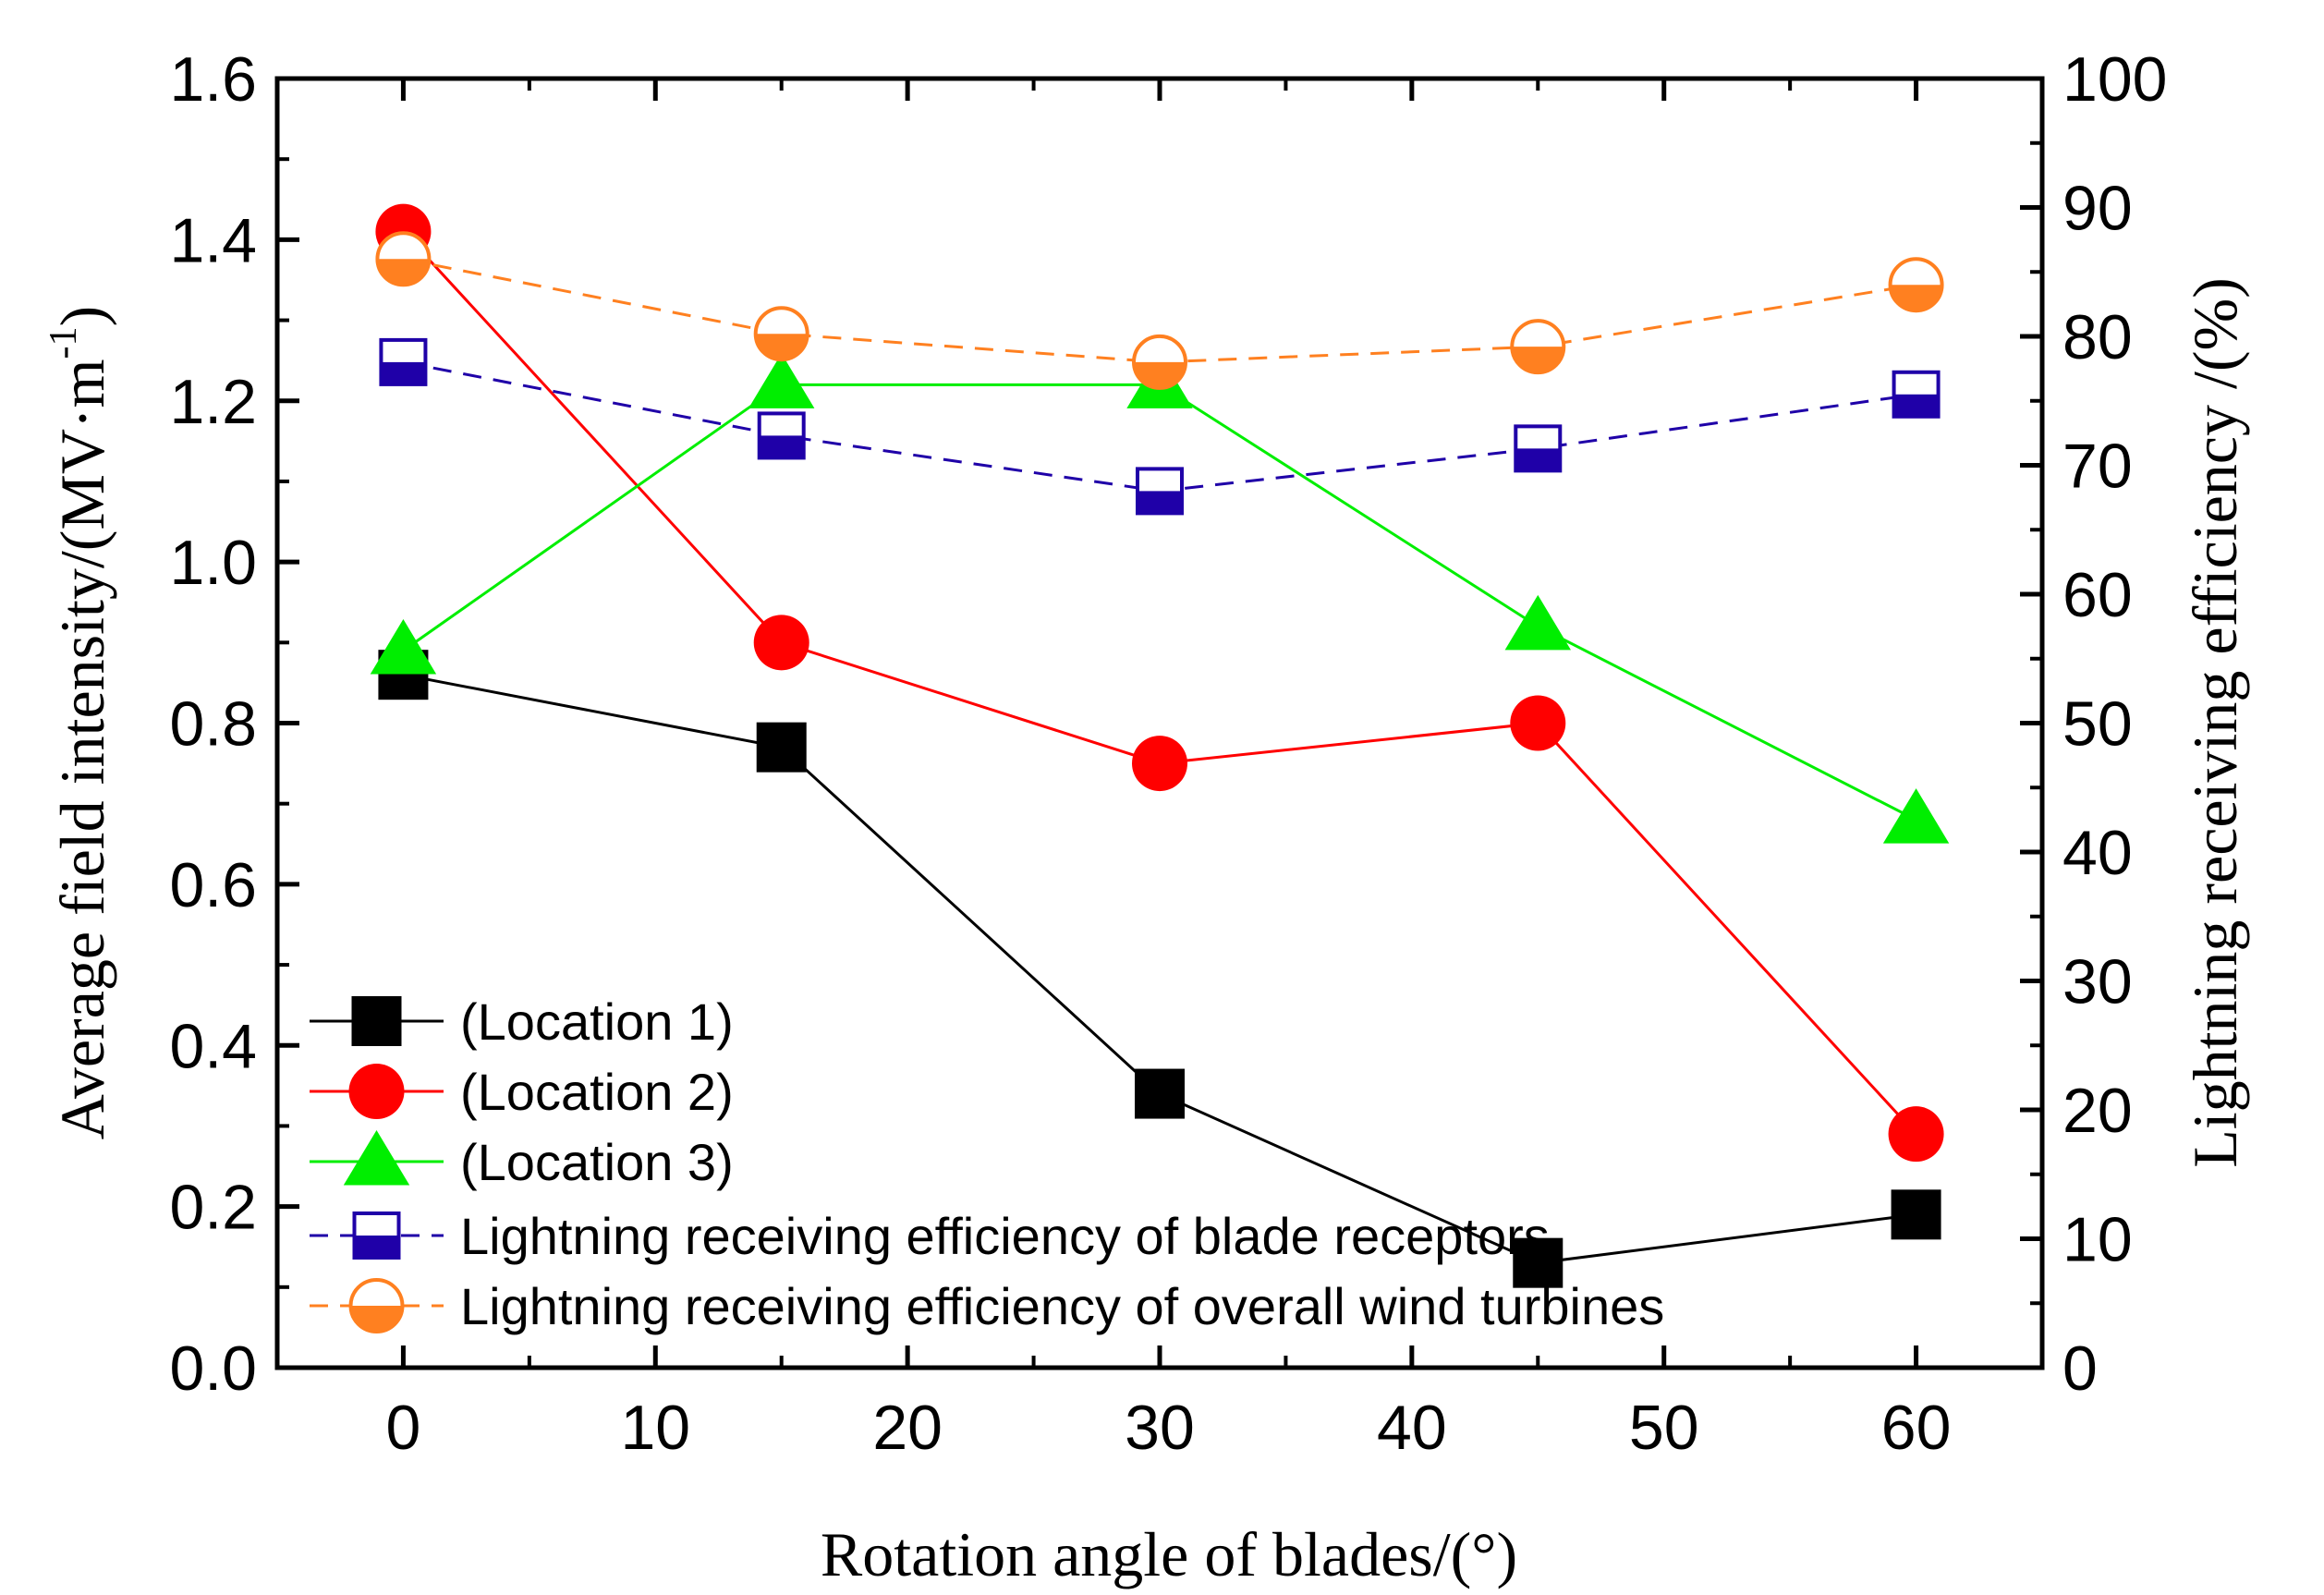  Describe the element at coordinates (213, 1046) in the screenshot. I see `y-left-tick-label: 0.4` at that location.